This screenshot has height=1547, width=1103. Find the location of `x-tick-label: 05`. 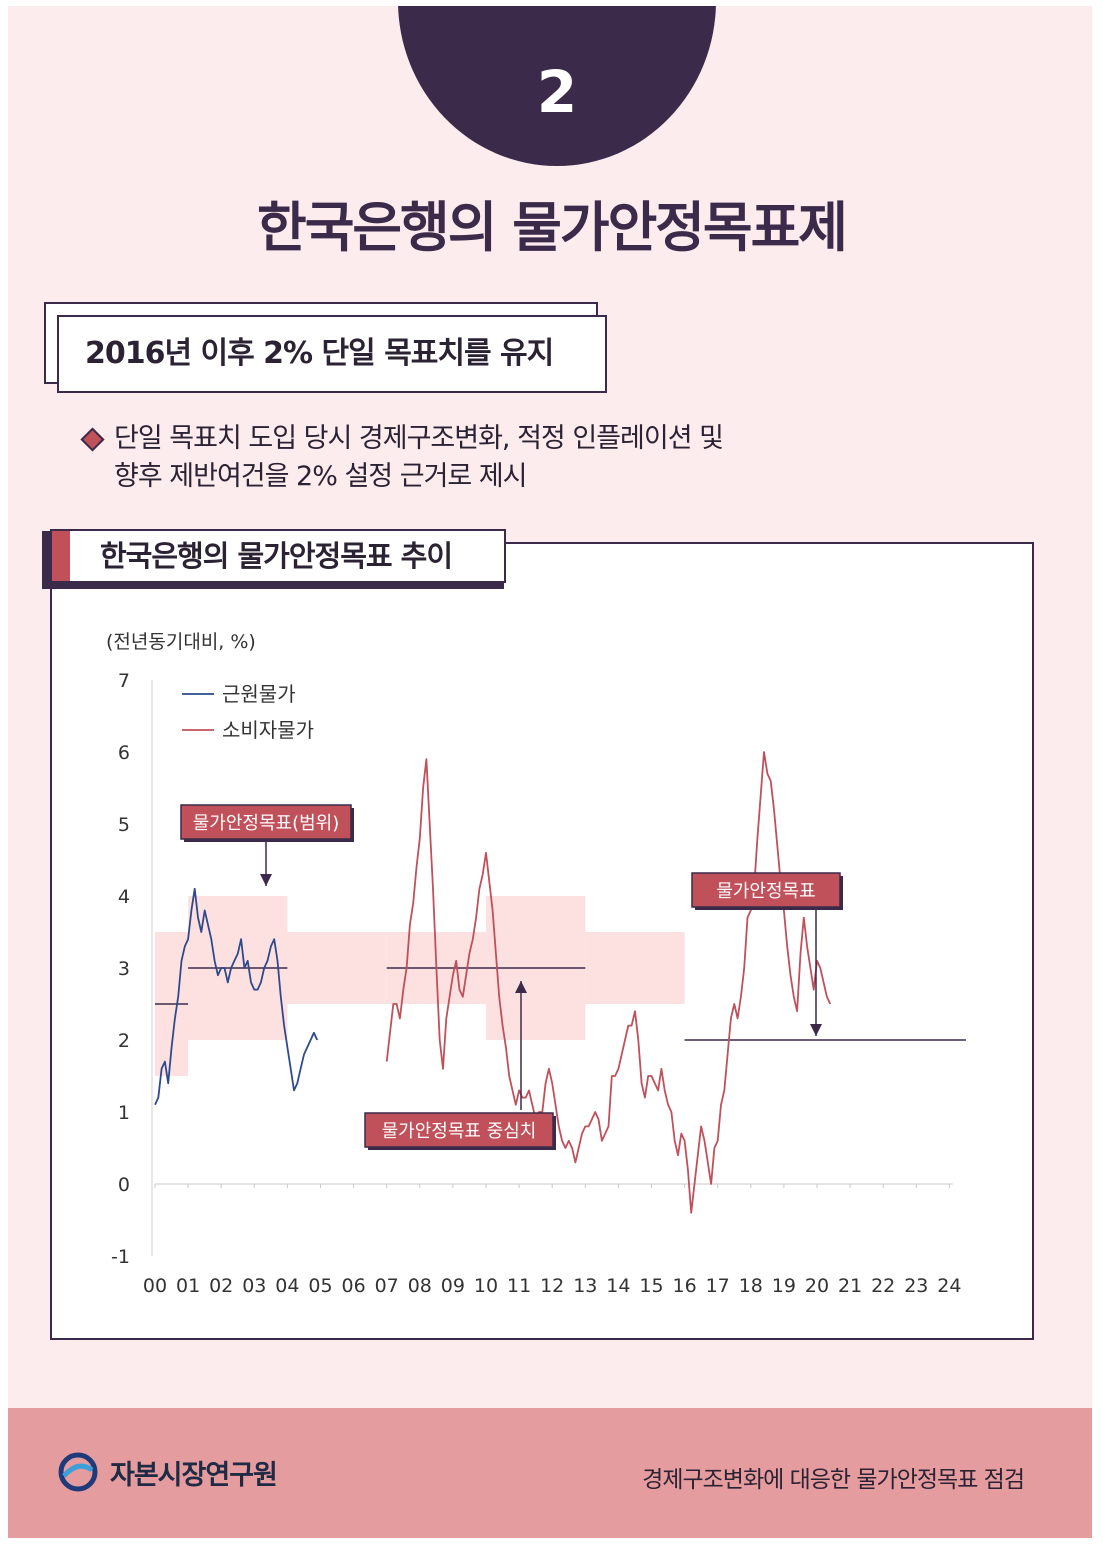

x-tick-label: 05 is located at coordinates (320, 1286).